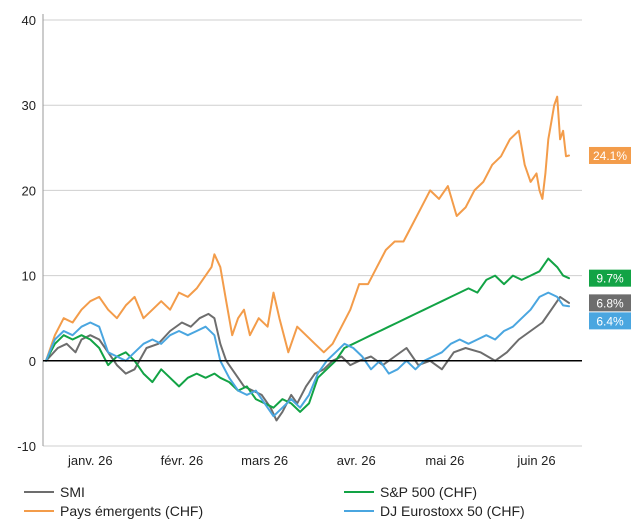 The width and height of the screenshot is (640, 520). What do you see at coordinates (356, 460) in the screenshot?
I see `x-tick-label: avr. 26` at bounding box center [356, 460].